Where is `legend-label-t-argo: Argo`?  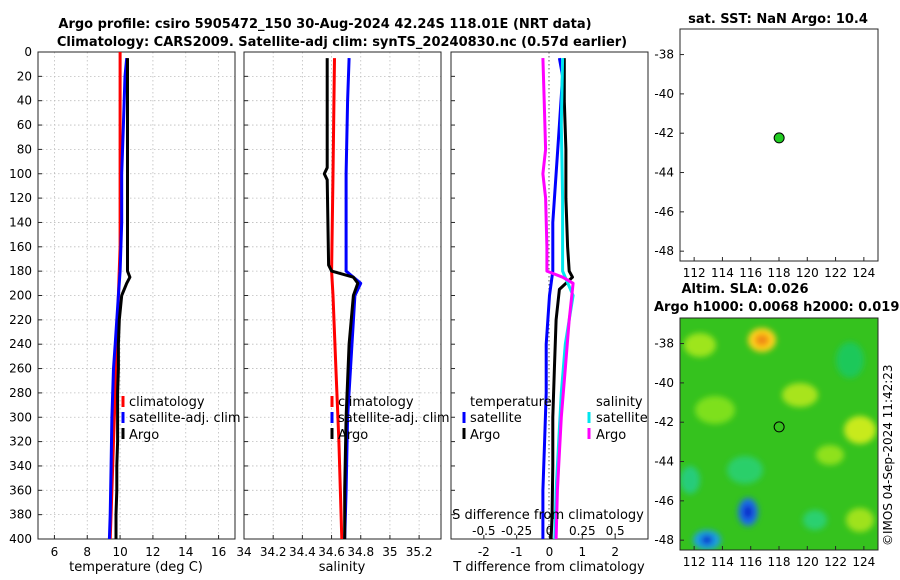
legend-label-t-argo: Argo is located at coordinates (485, 435).